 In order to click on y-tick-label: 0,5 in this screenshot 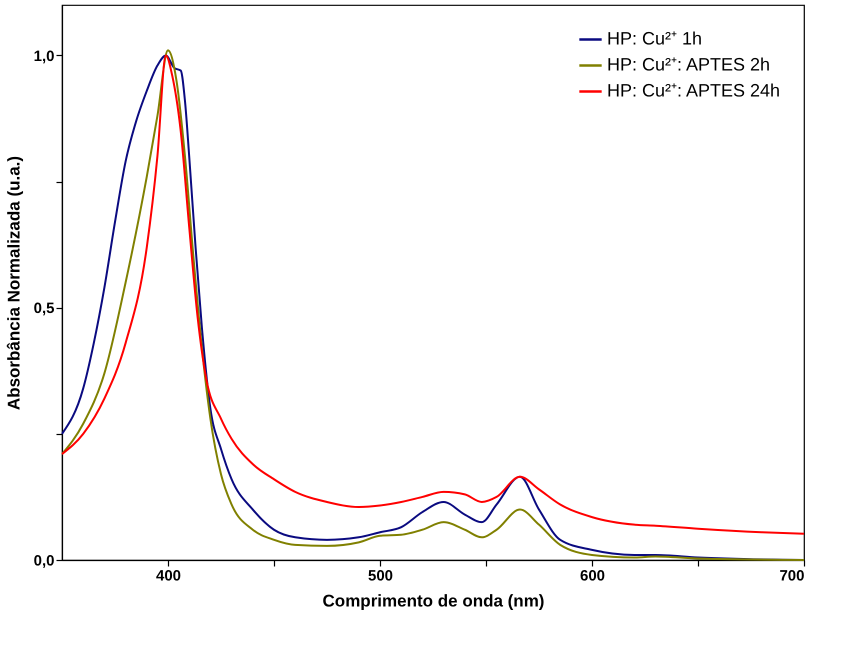, I will do `click(44, 309)`.